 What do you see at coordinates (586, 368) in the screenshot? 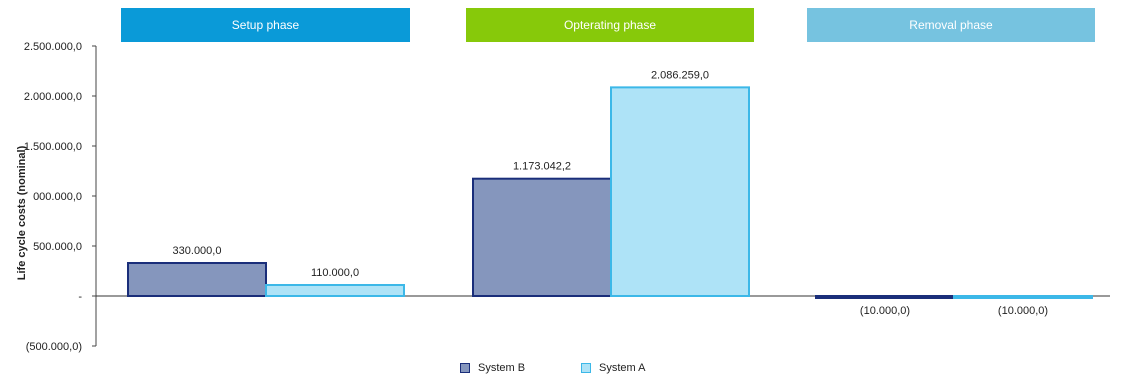
I see `legend-swatch-system-a` at bounding box center [586, 368].